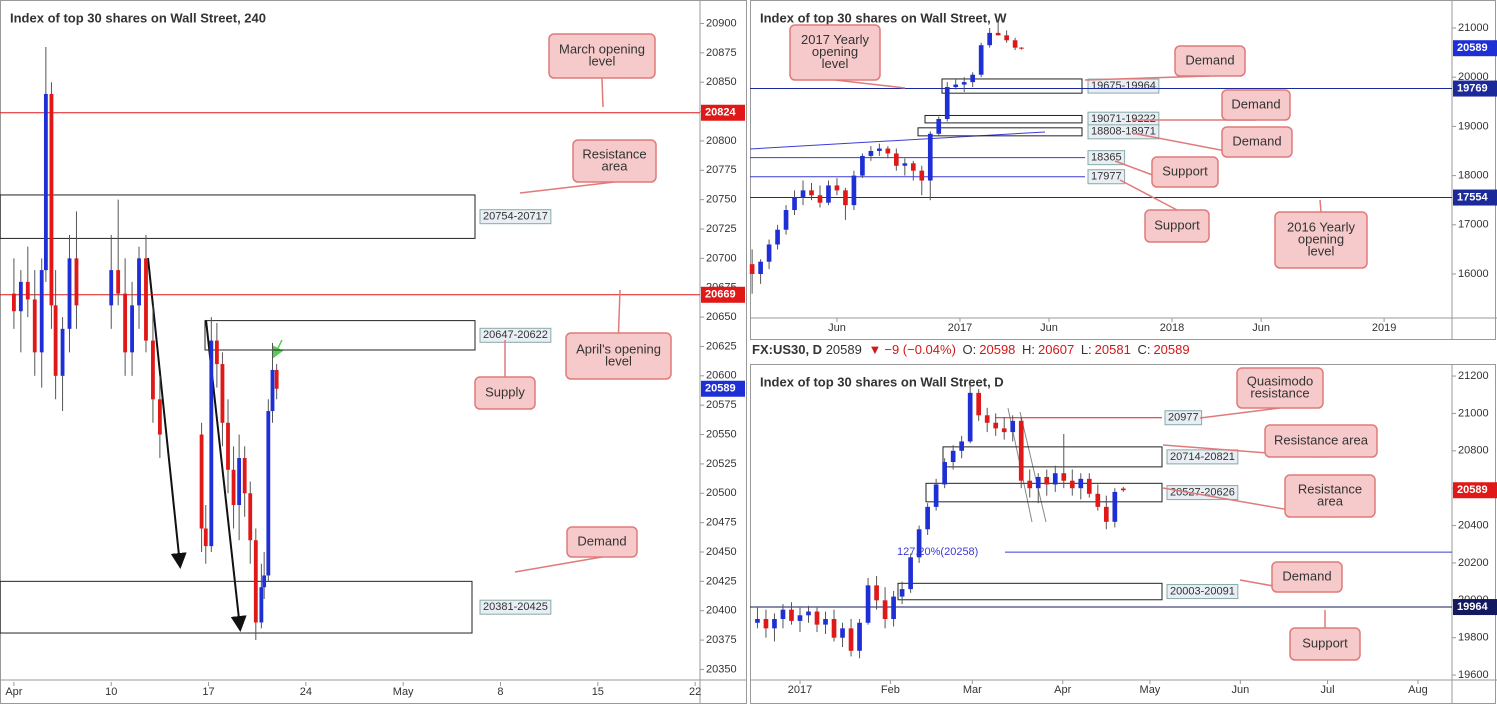 This screenshot has width=1497, height=704. I want to click on zone-label-text: 20527-20626, so click(1202, 492).